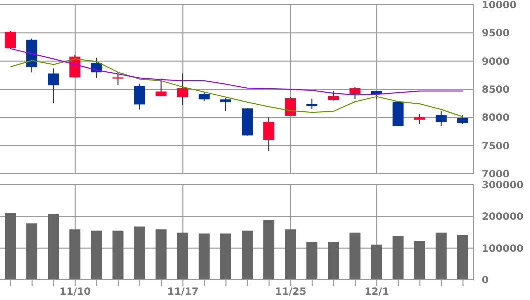 This screenshot has height=300, width=530. What do you see at coordinates (496, 146) in the screenshot?
I see `y-tick-label: 7500` at bounding box center [496, 146].